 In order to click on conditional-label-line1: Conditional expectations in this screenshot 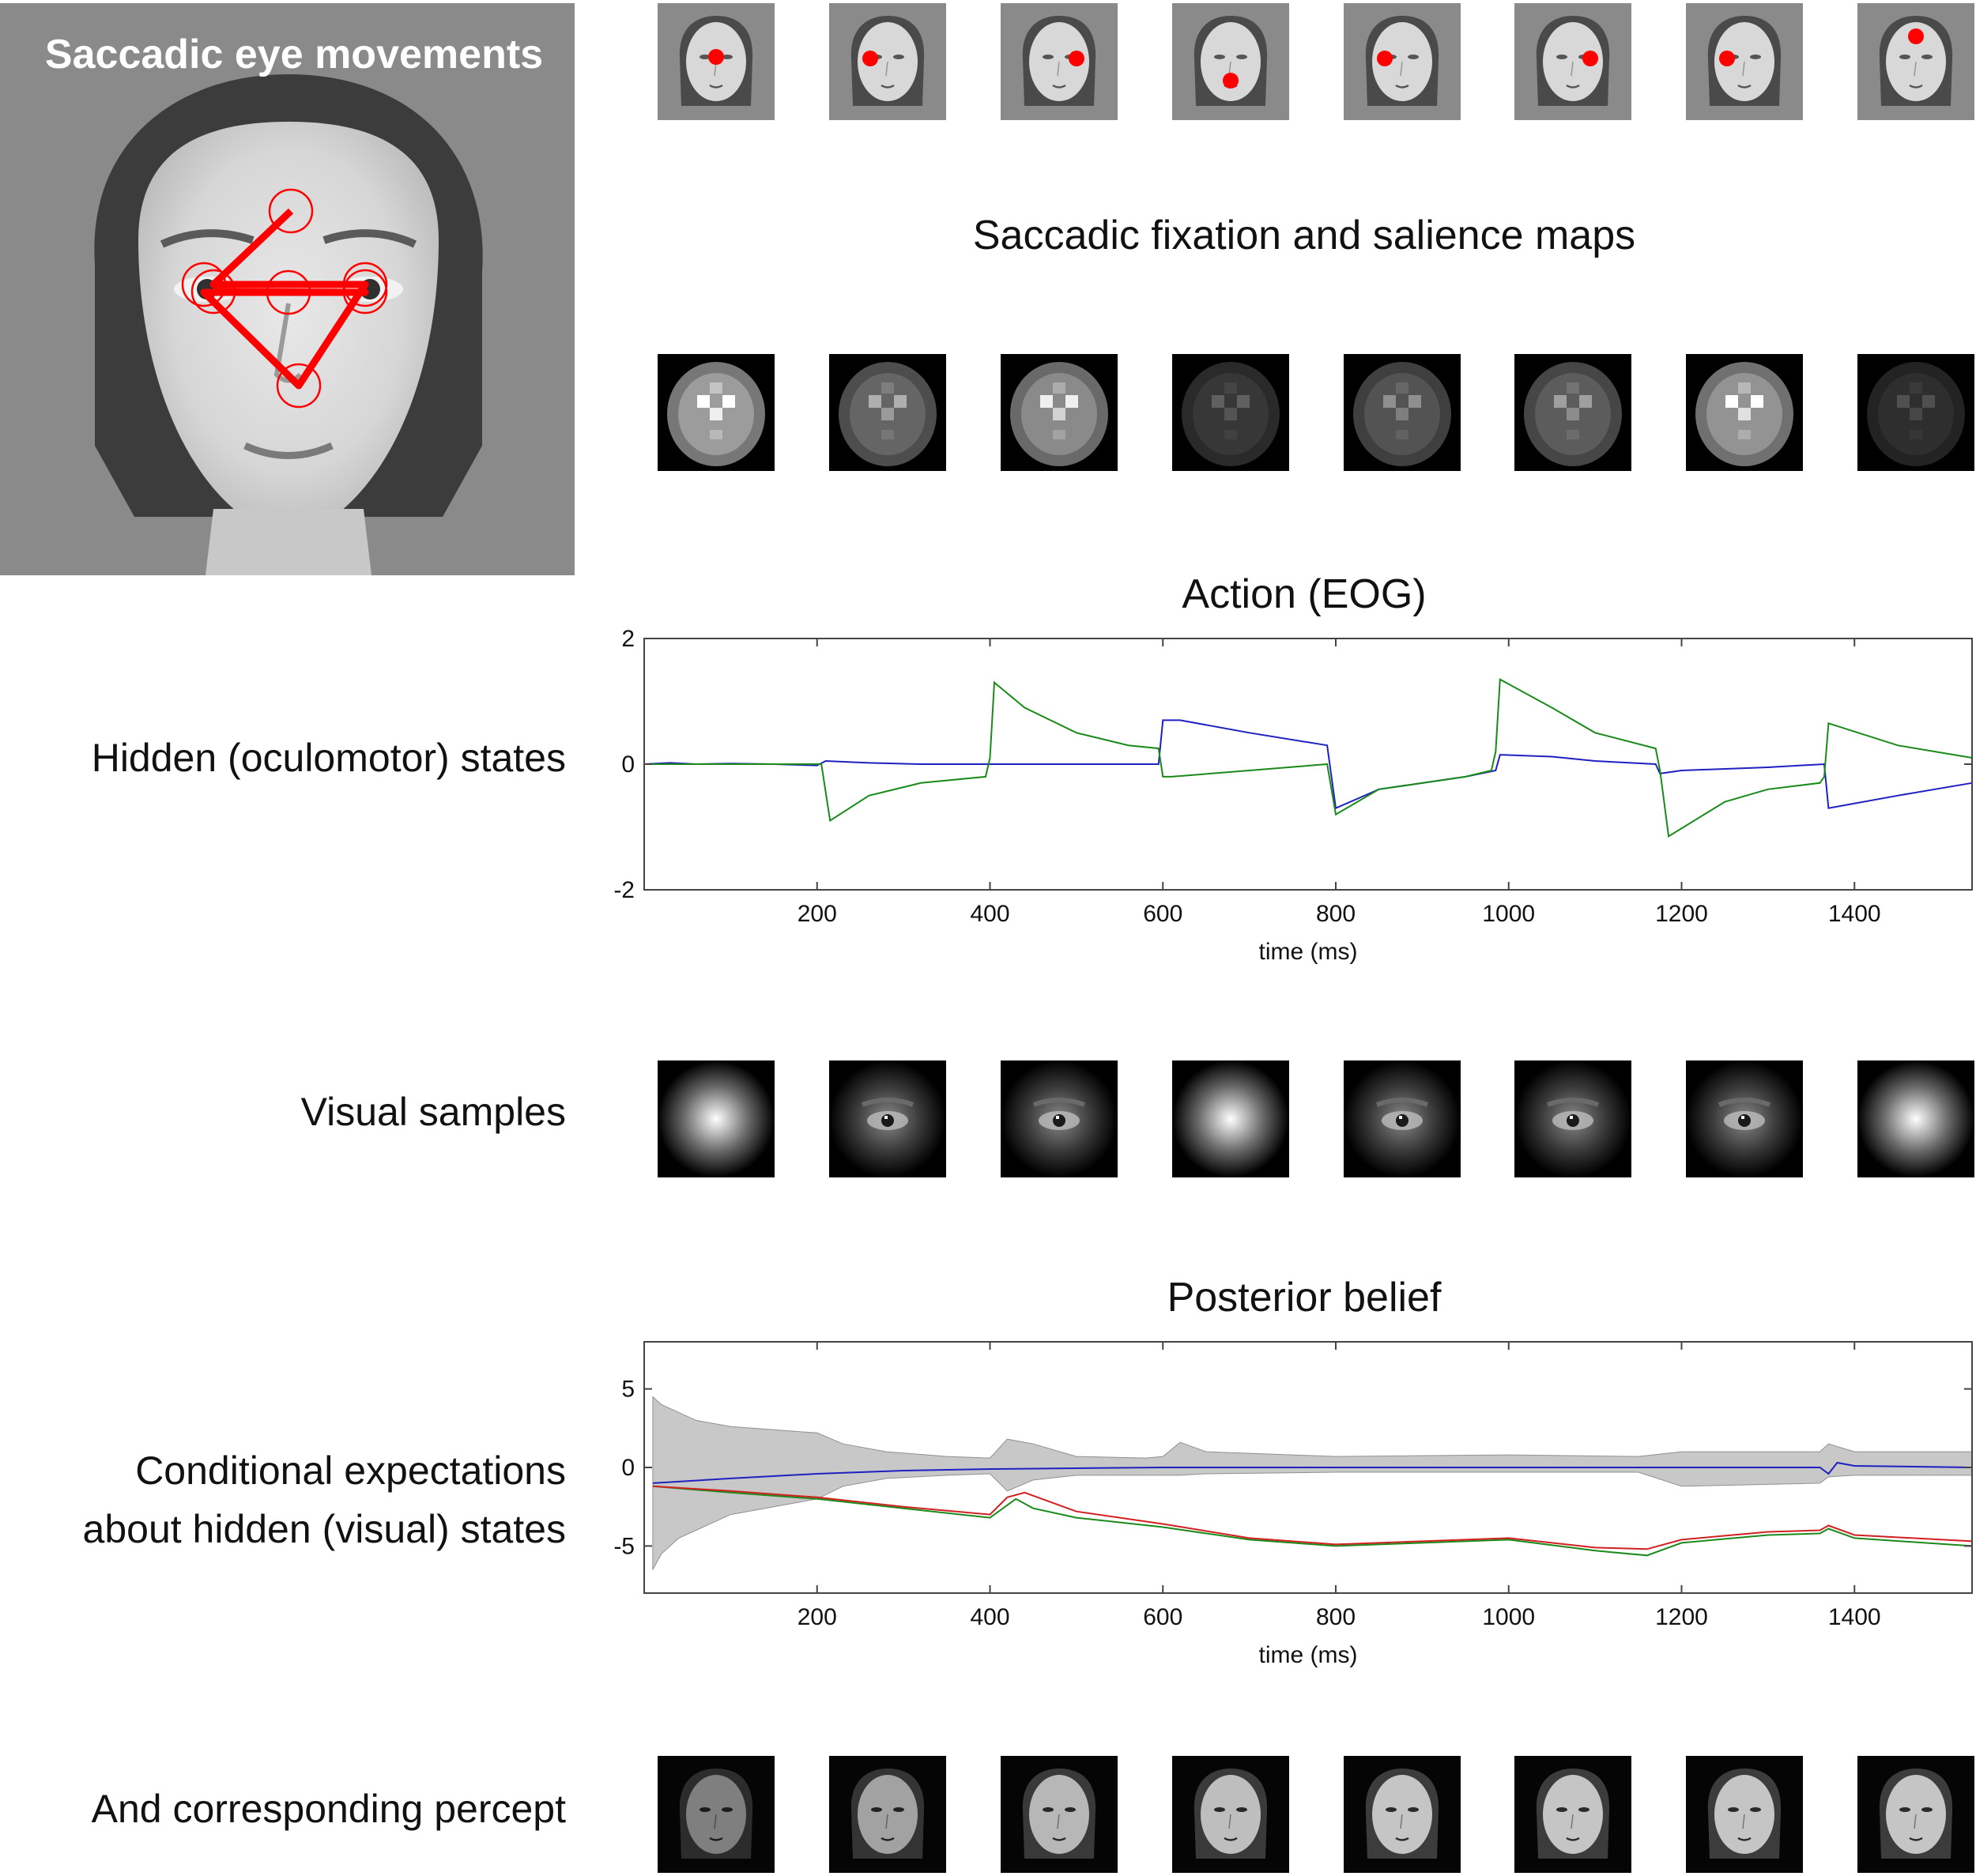, I will do `click(350, 1471)`.